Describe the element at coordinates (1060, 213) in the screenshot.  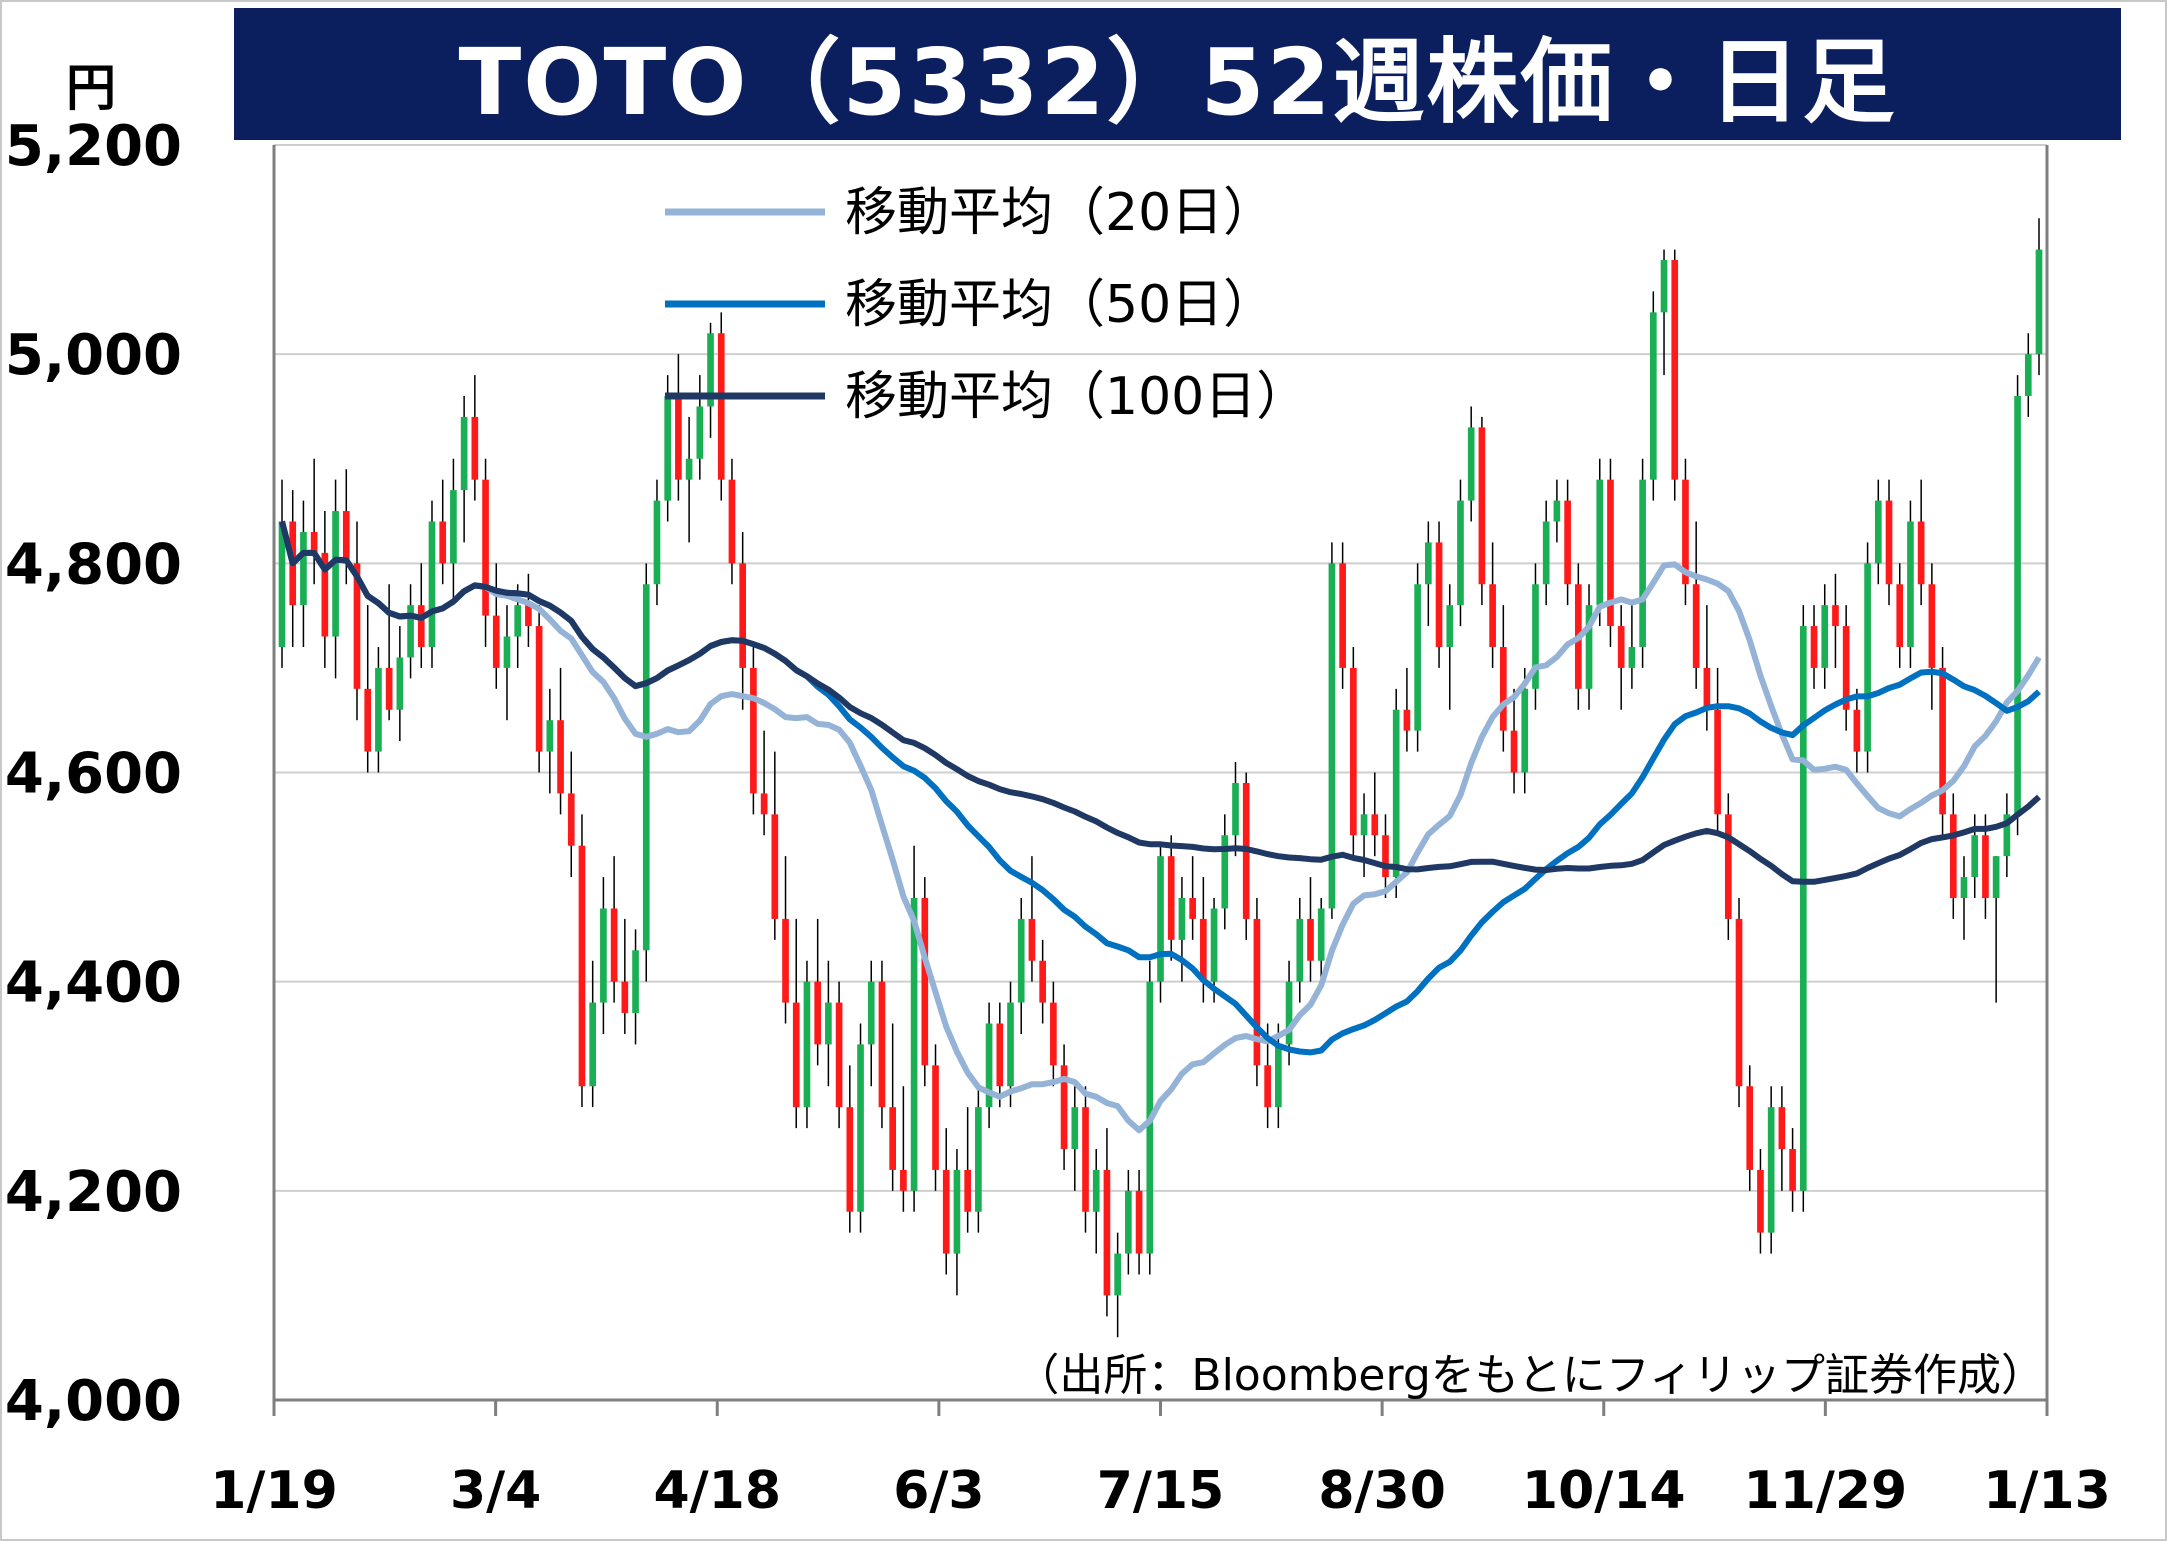
I see `legend-label: 移動平均（20日）` at that location.